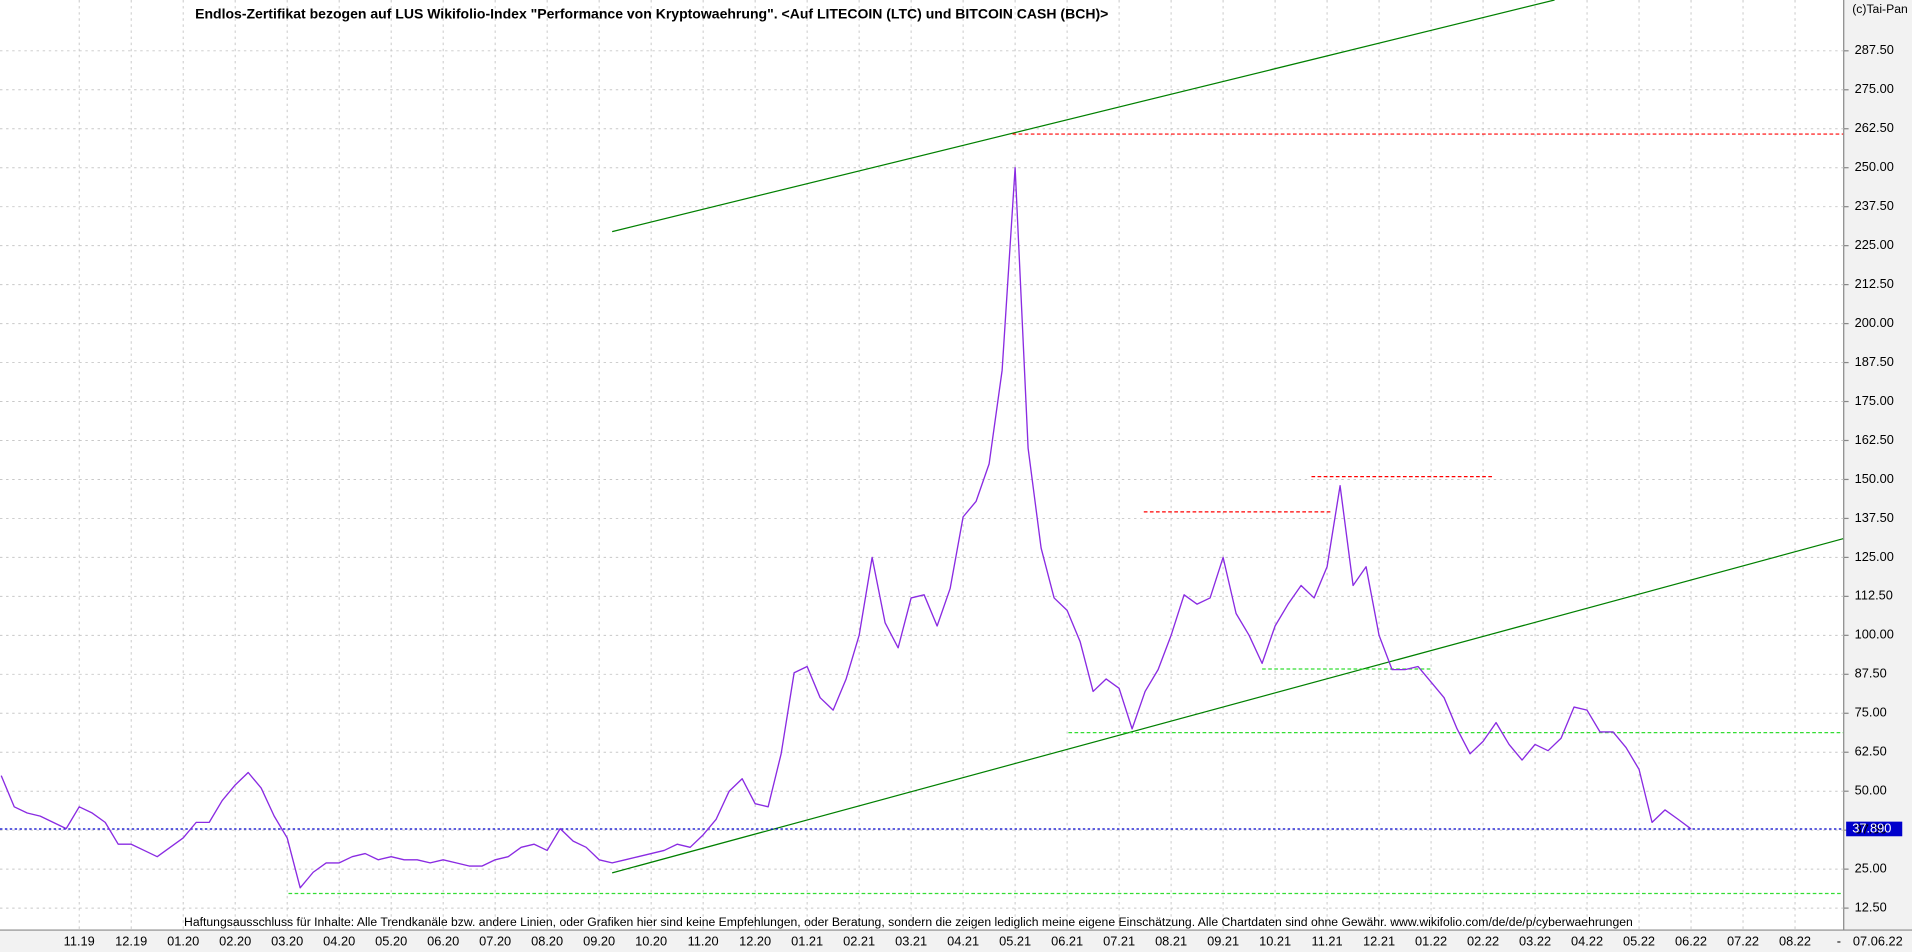 The height and width of the screenshot is (952, 1912). Describe the element at coordinates (391, 941) in the screenshot. I see `x-tick-label: 05.20` at that location.